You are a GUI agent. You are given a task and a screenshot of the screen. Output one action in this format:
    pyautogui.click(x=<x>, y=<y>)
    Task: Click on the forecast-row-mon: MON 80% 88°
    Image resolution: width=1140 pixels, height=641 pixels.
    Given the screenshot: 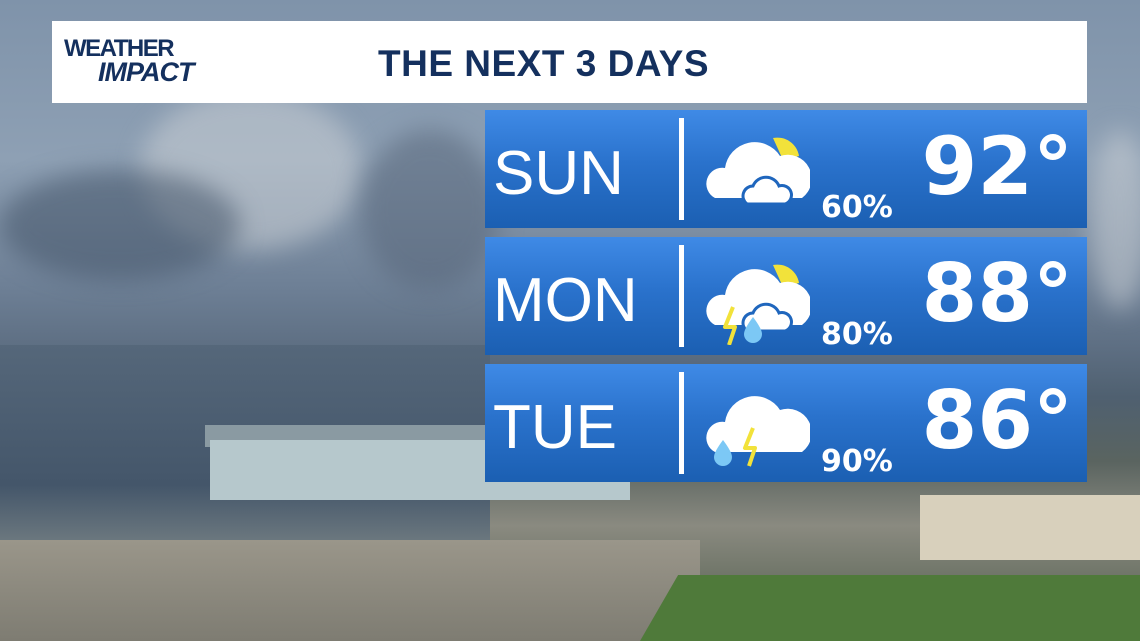 What is the action you would take?
    pyautogui.click(x=786, y=296)
    